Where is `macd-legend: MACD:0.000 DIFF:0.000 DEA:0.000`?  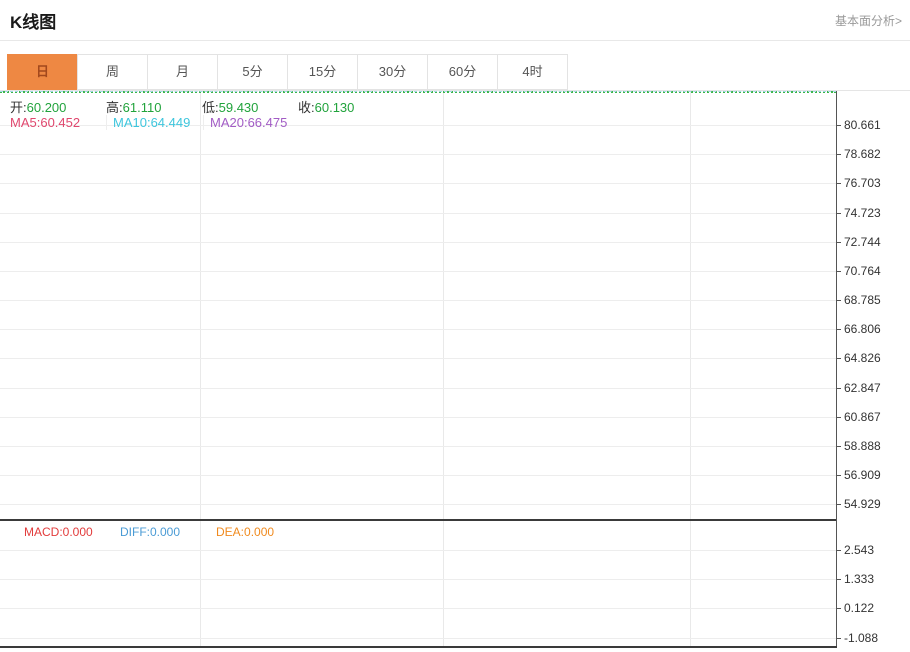 macd-legend: MACD:0.000 DIFF:0.000 DEA:0.000 is located at coordinates (168, 532).